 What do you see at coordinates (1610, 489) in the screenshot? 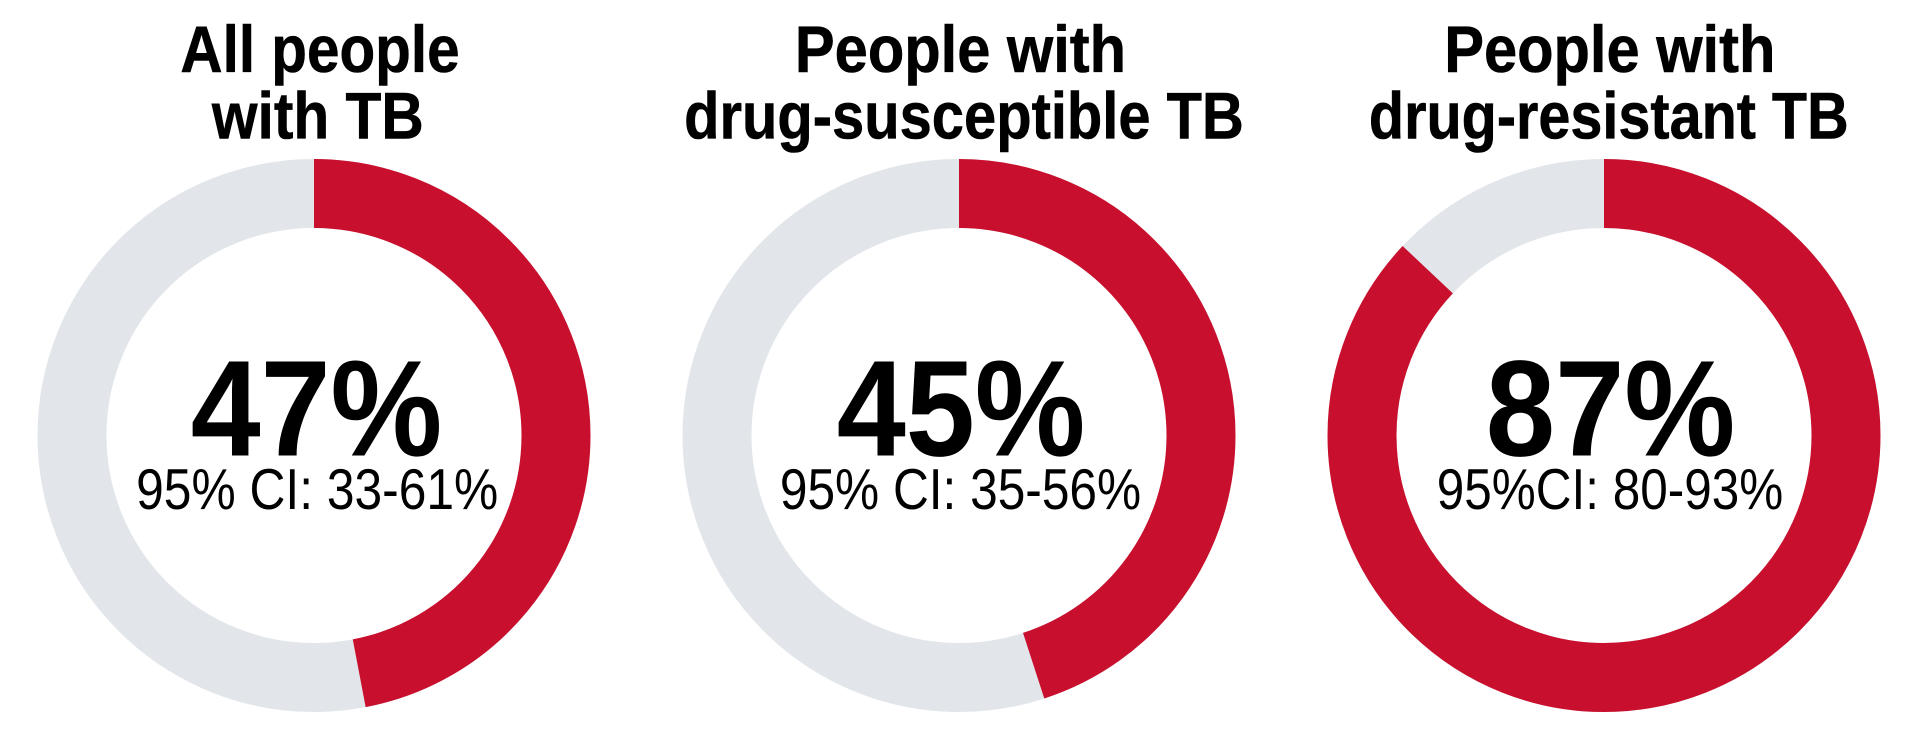
I see `svg-text: 95%CI: 80-93%` at bounding box center [1610, 489].